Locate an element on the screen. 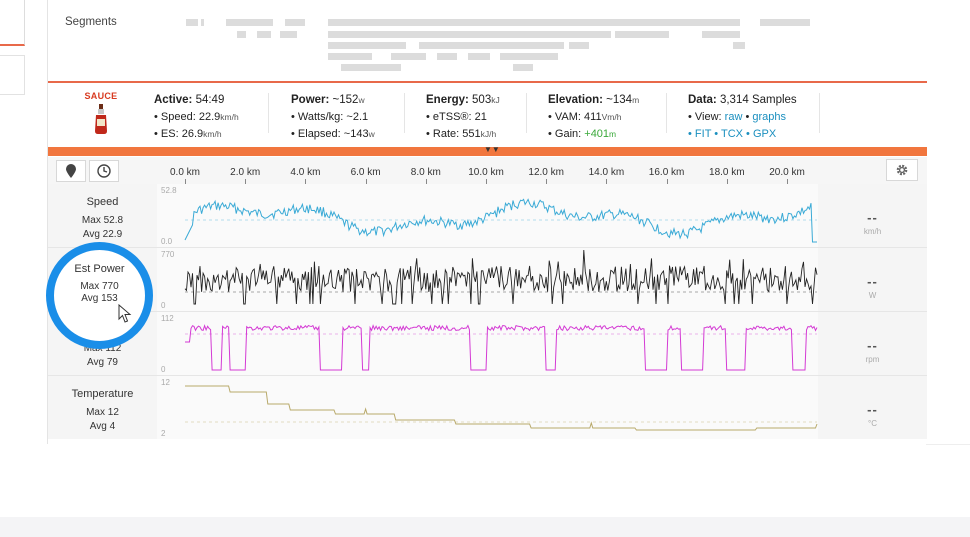  axis-tick-label: 20.0 km is located at coordinates (787, 172).